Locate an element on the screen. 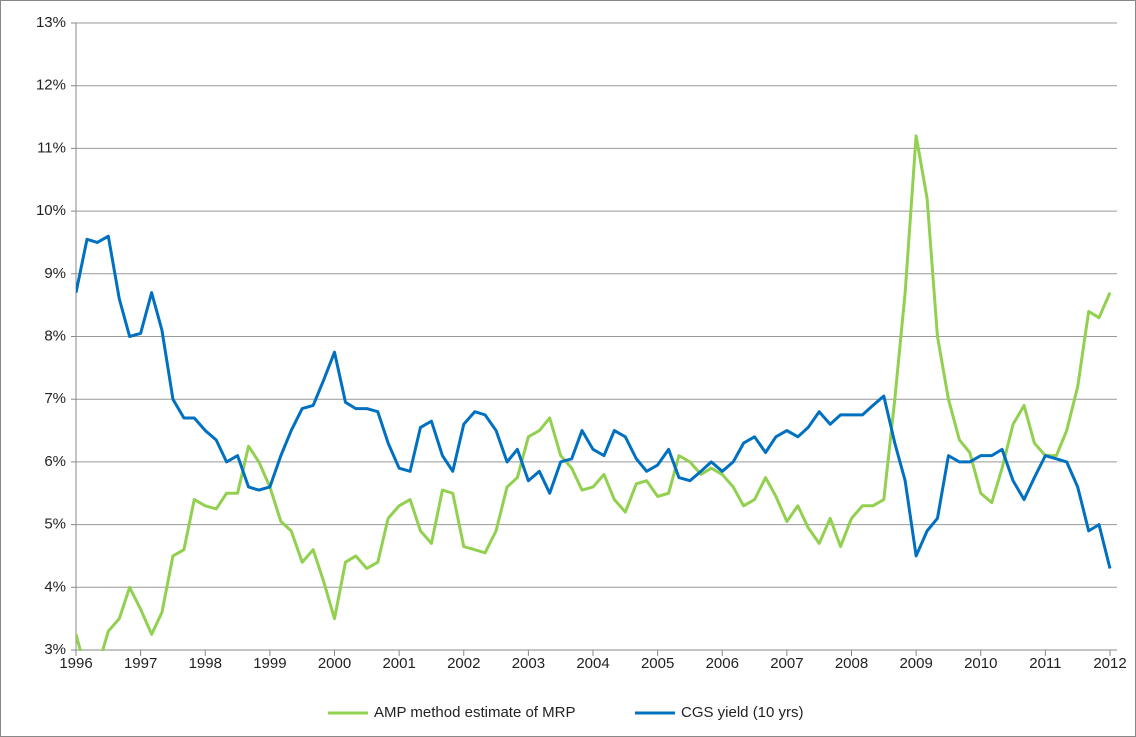  y-tick-label: 3% is located at coordinates (55, 649).